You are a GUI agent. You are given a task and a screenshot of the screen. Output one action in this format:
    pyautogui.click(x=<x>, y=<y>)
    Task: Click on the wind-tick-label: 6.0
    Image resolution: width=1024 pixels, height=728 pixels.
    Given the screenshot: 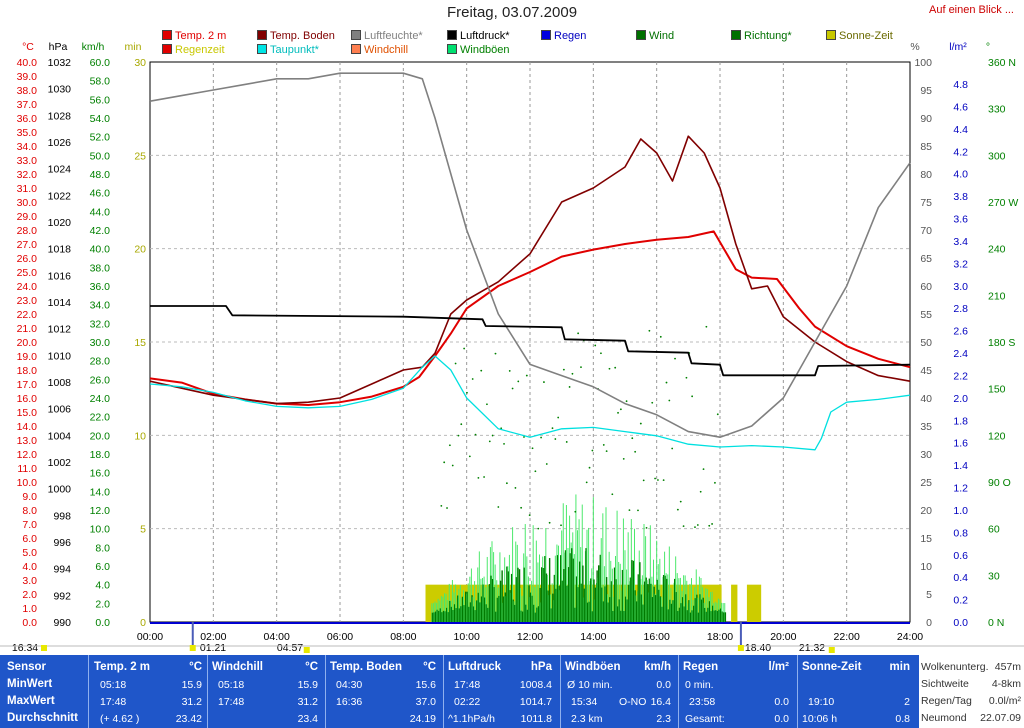 What is the action you would take?
    pyautogui.click(x=102, y=567)
    